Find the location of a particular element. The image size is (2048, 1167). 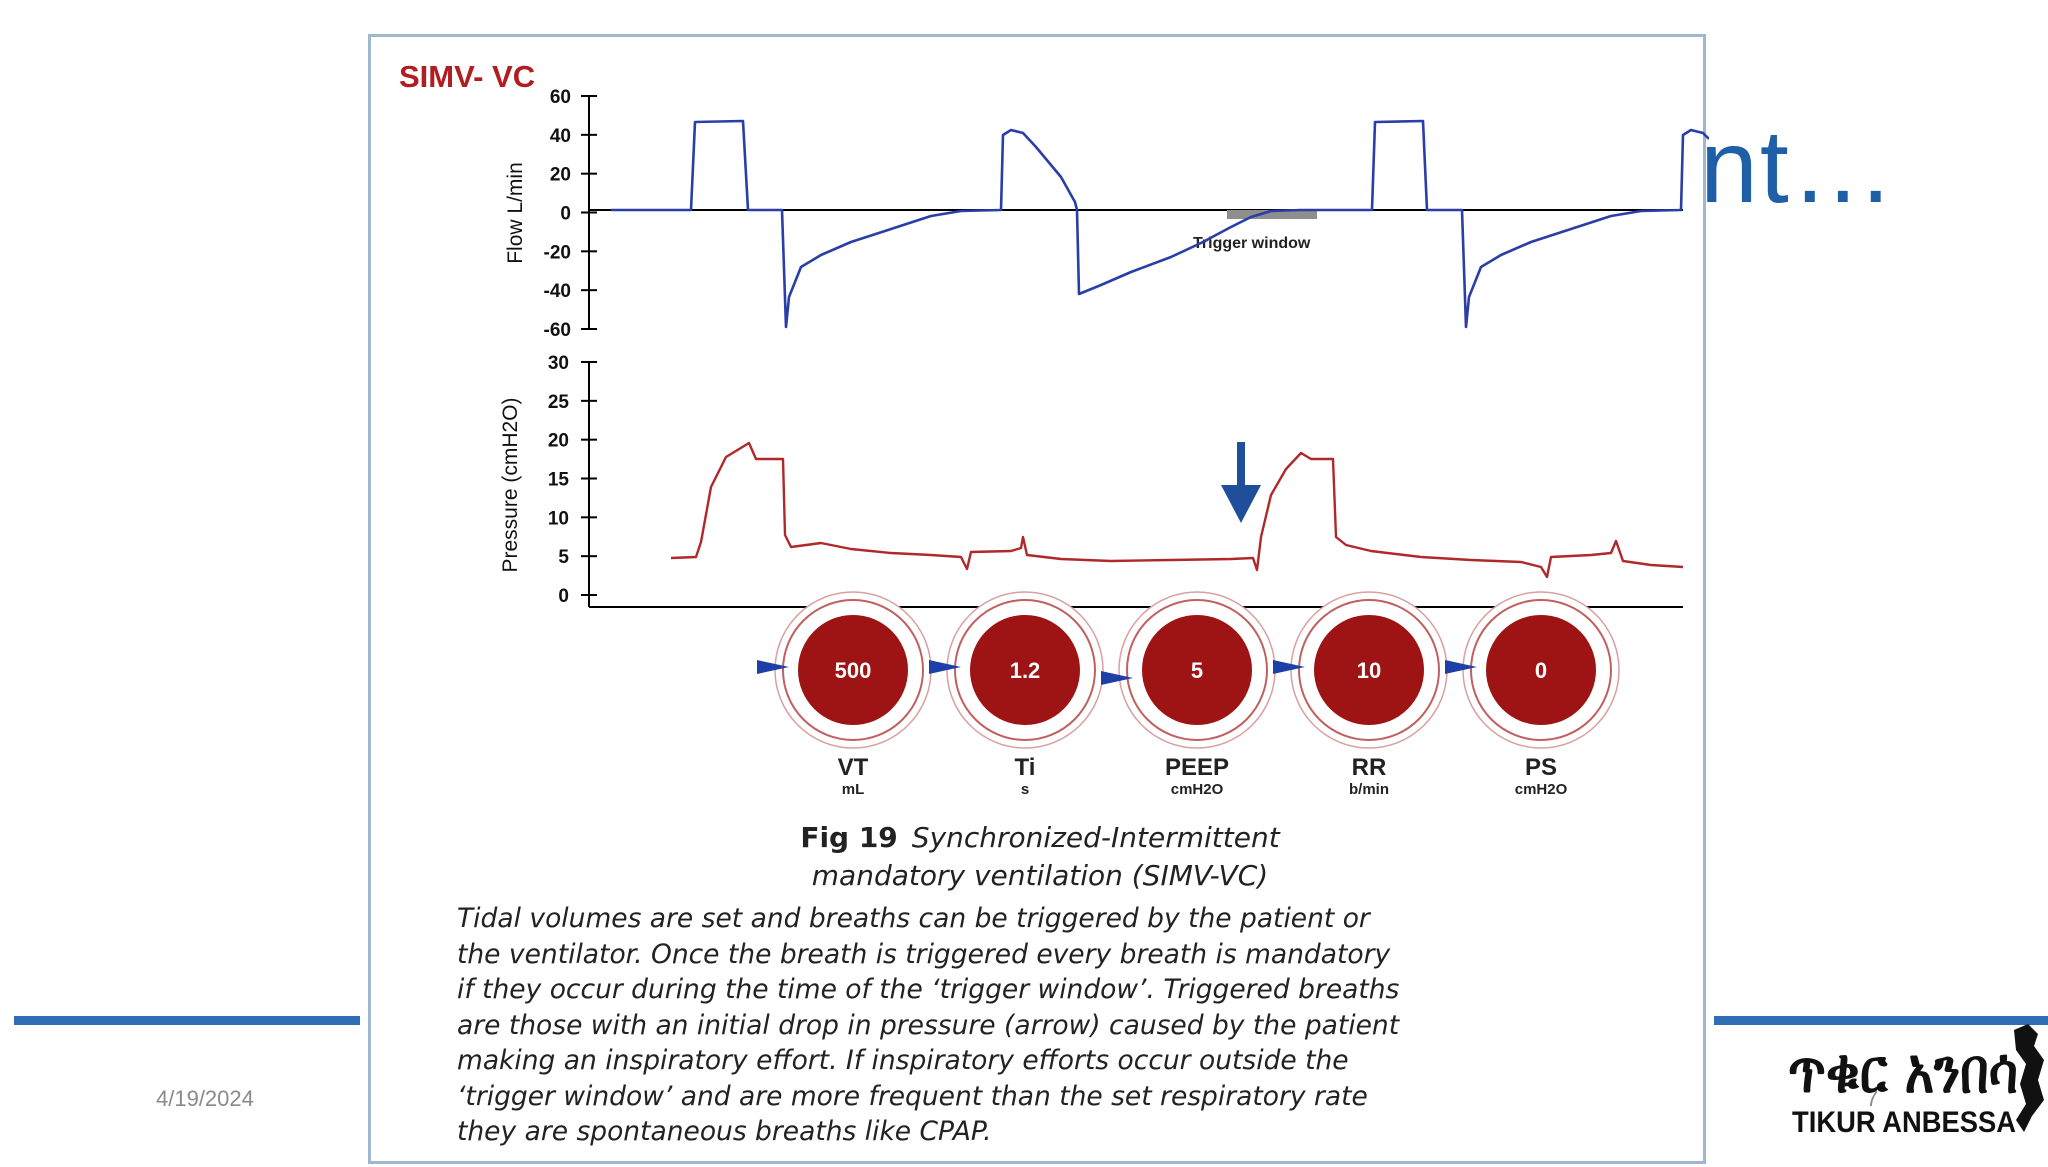

dial-value: 10 is located at coordinates (1369, 670).